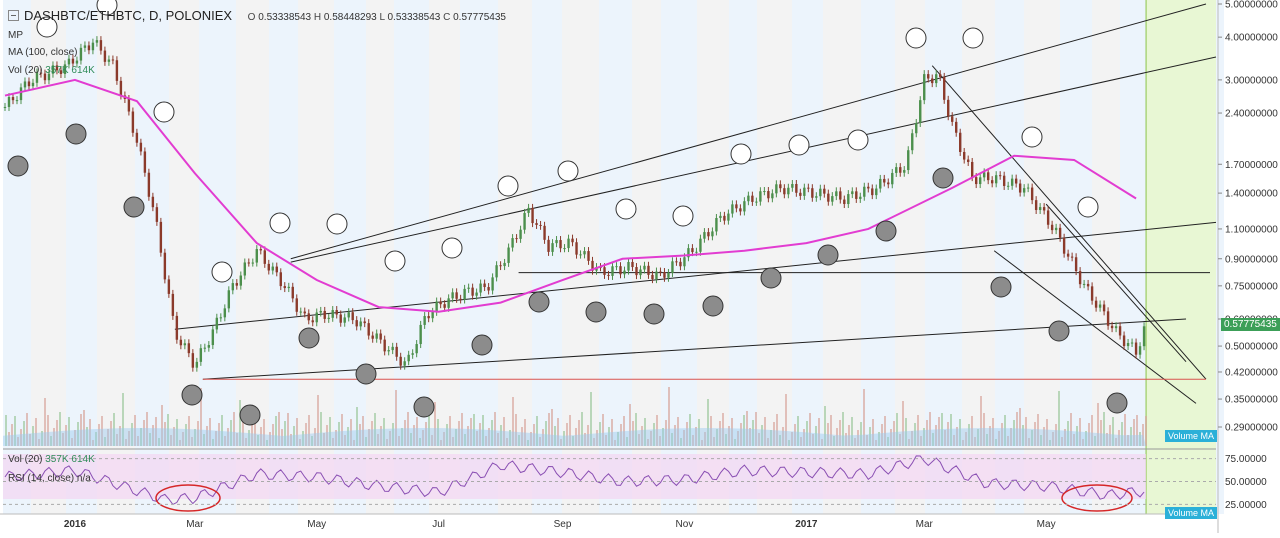  I want to click on collapse-icon, so click(13, 15).